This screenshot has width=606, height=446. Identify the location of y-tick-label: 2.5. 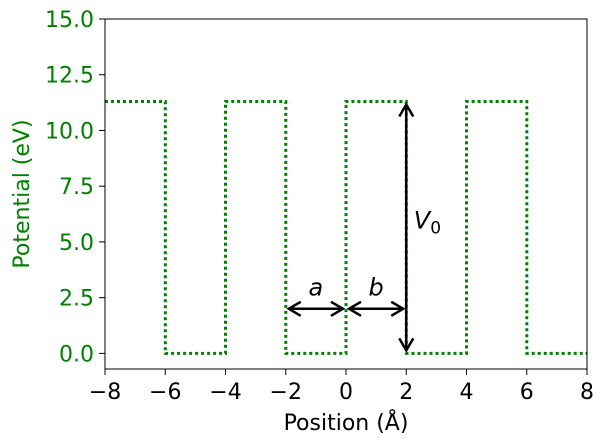
(76, 299).